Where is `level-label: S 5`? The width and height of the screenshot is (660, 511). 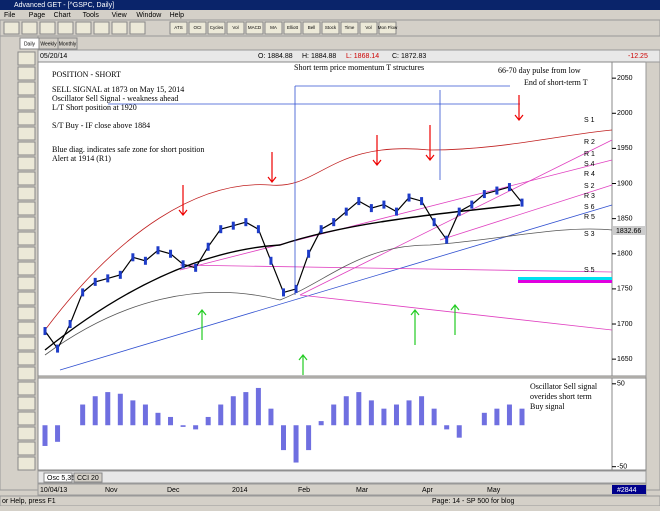
level-label: S 5 is located at coordinates (589, 270).